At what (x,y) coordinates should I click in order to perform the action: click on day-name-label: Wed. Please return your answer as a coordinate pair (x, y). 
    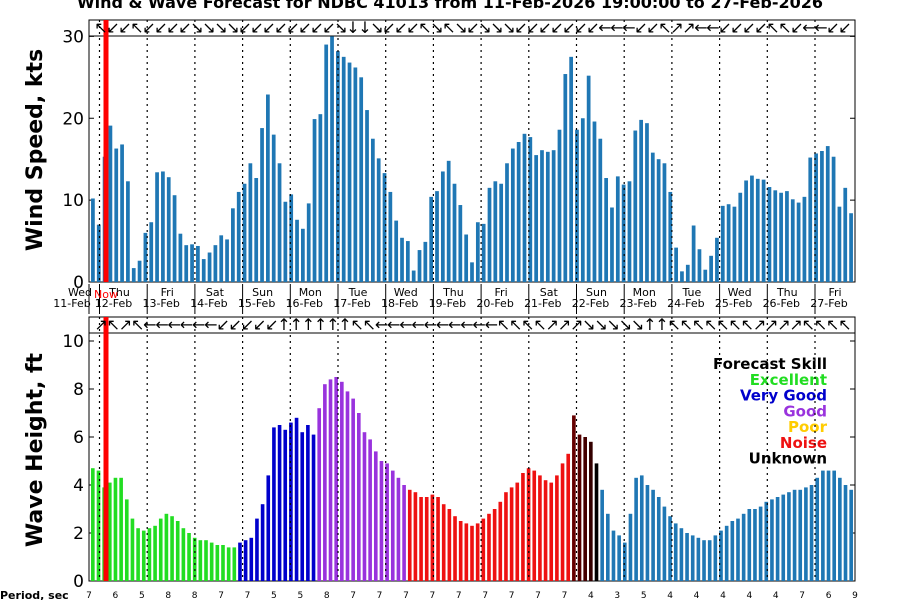
    Looking at the image, I should click on (80, 292).